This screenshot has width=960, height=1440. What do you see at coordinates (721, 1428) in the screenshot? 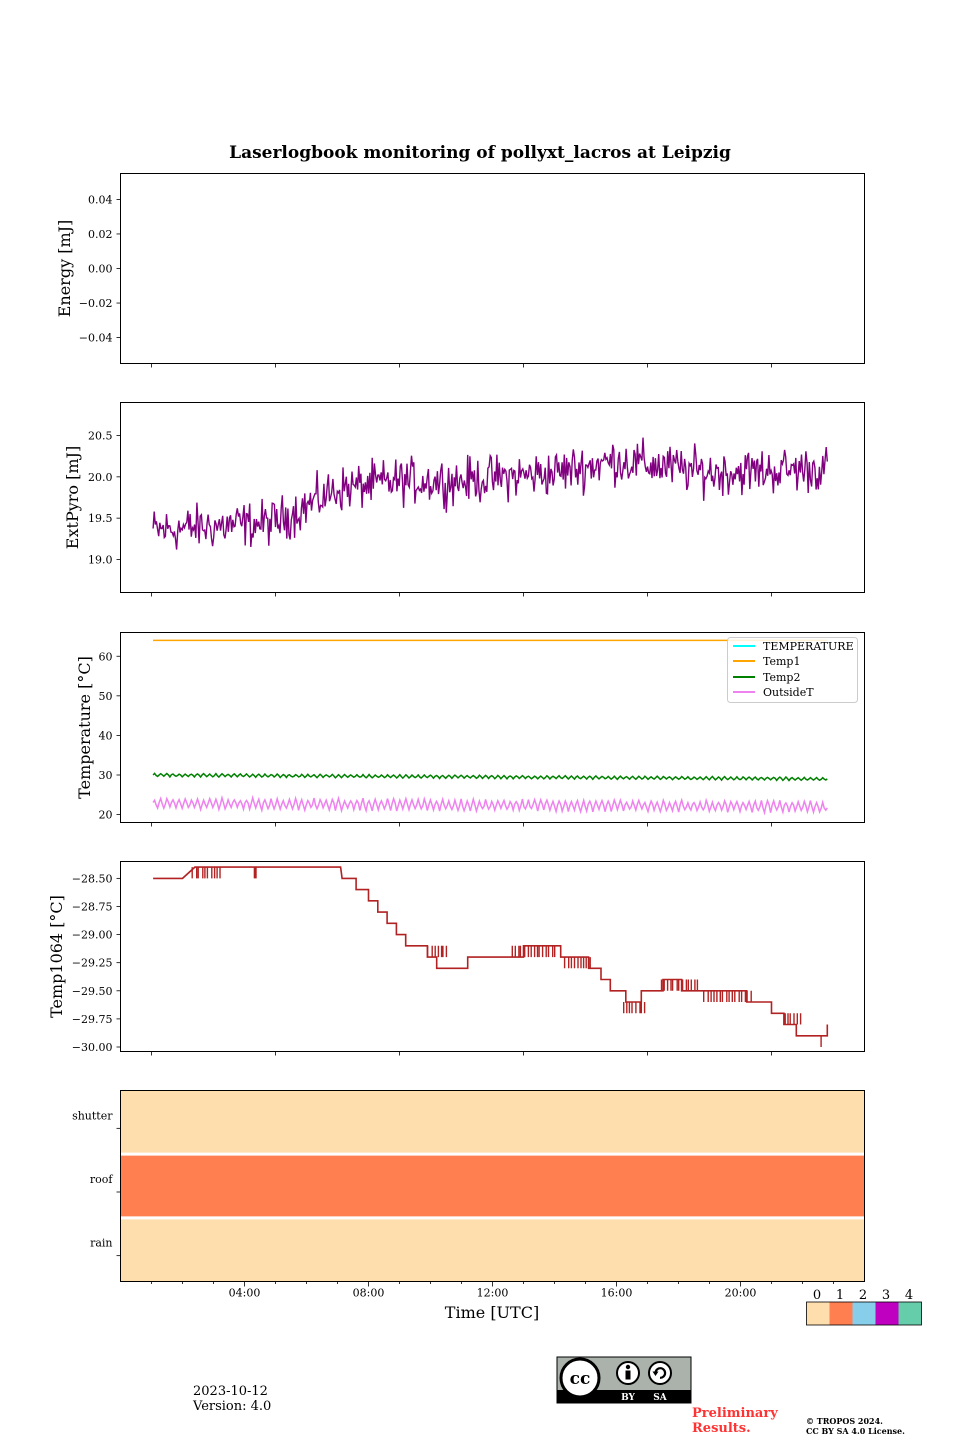
I see `preliminary-line-2: Results.` at bounding box center [721, 1428].